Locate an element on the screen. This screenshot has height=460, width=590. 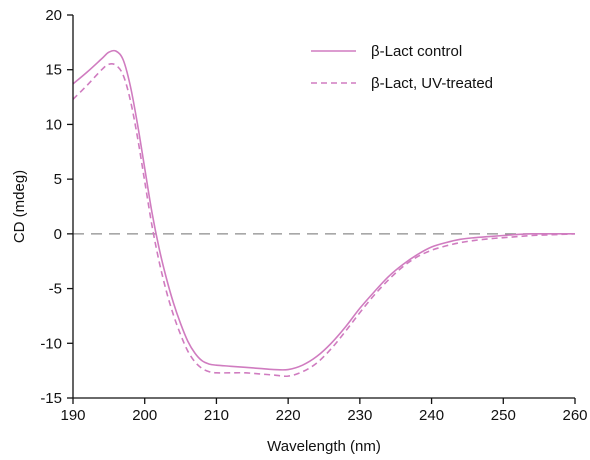
x-tick-label: 230 is located at coordinates (359, 415).